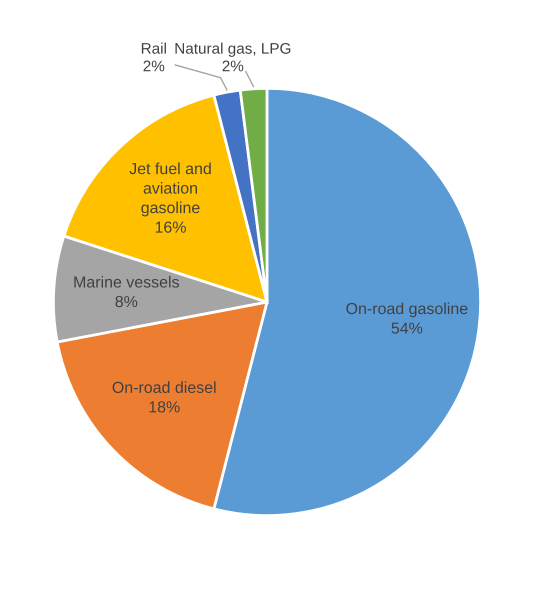  What do you see at coordinates (126, 282) in the screenshot?
I see `slice-label: Marine vessels` at bounding box center [126, 282].